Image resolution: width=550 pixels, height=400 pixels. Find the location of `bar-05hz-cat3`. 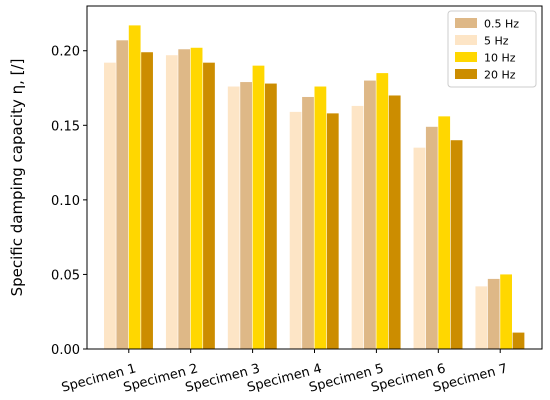

bar-05hz-cat3 is located at coordinates (246, 215).